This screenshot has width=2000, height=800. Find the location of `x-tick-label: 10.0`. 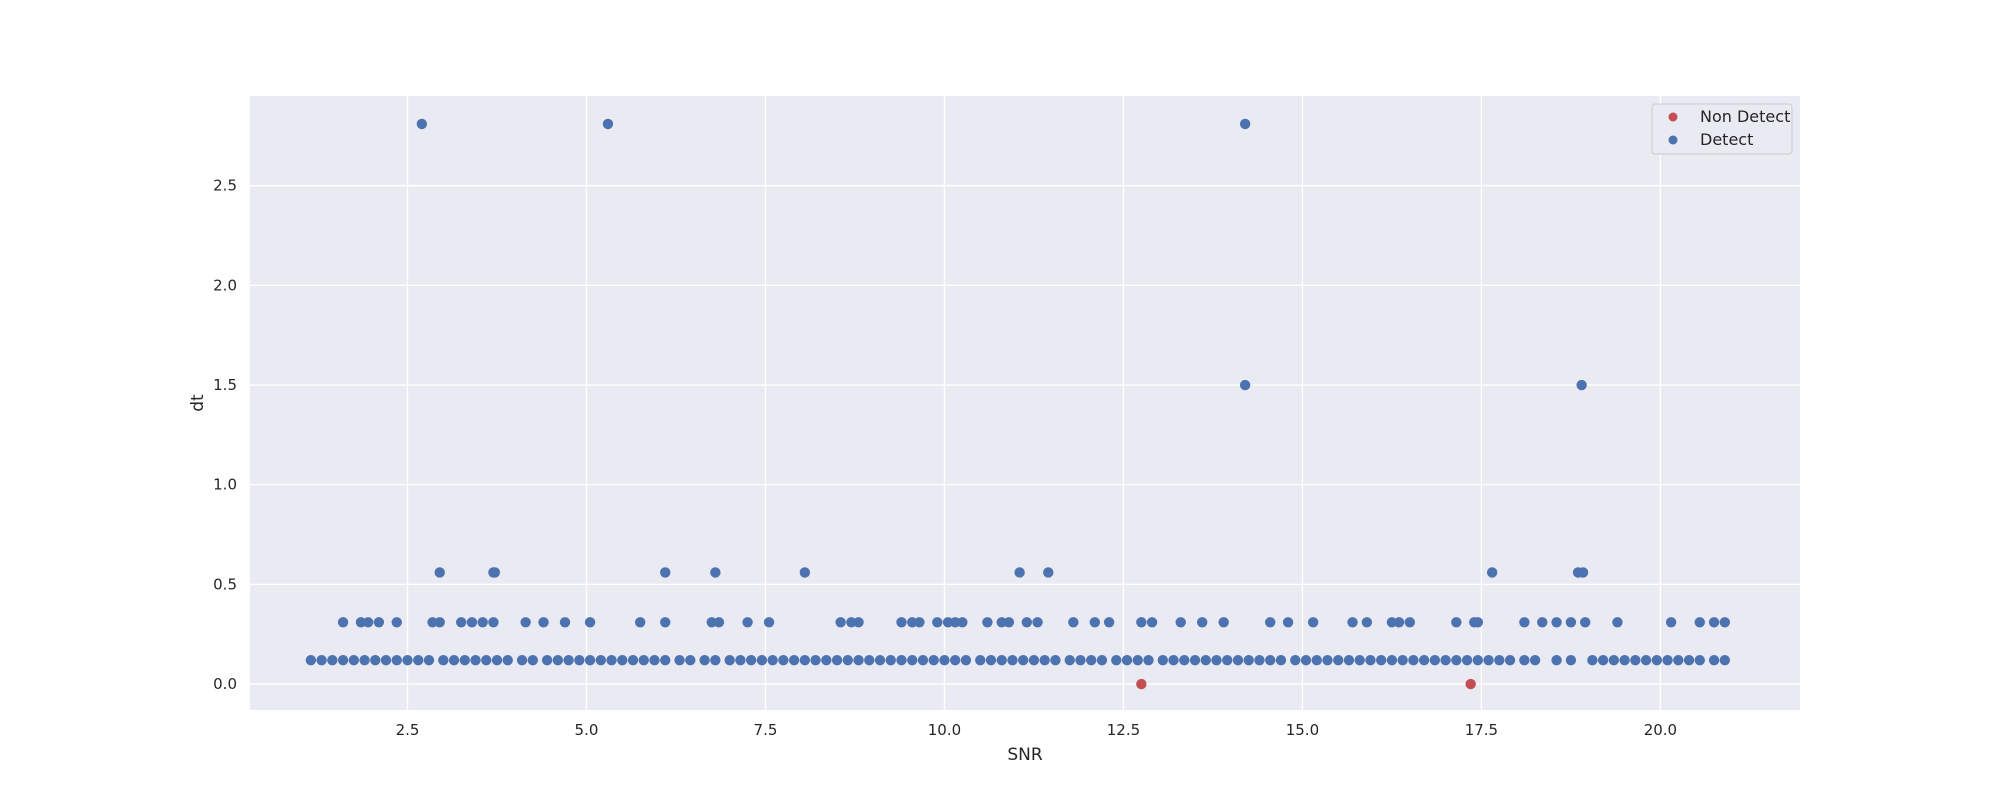

x-tick-label: 10.0 is located at coordinates (944, 730).